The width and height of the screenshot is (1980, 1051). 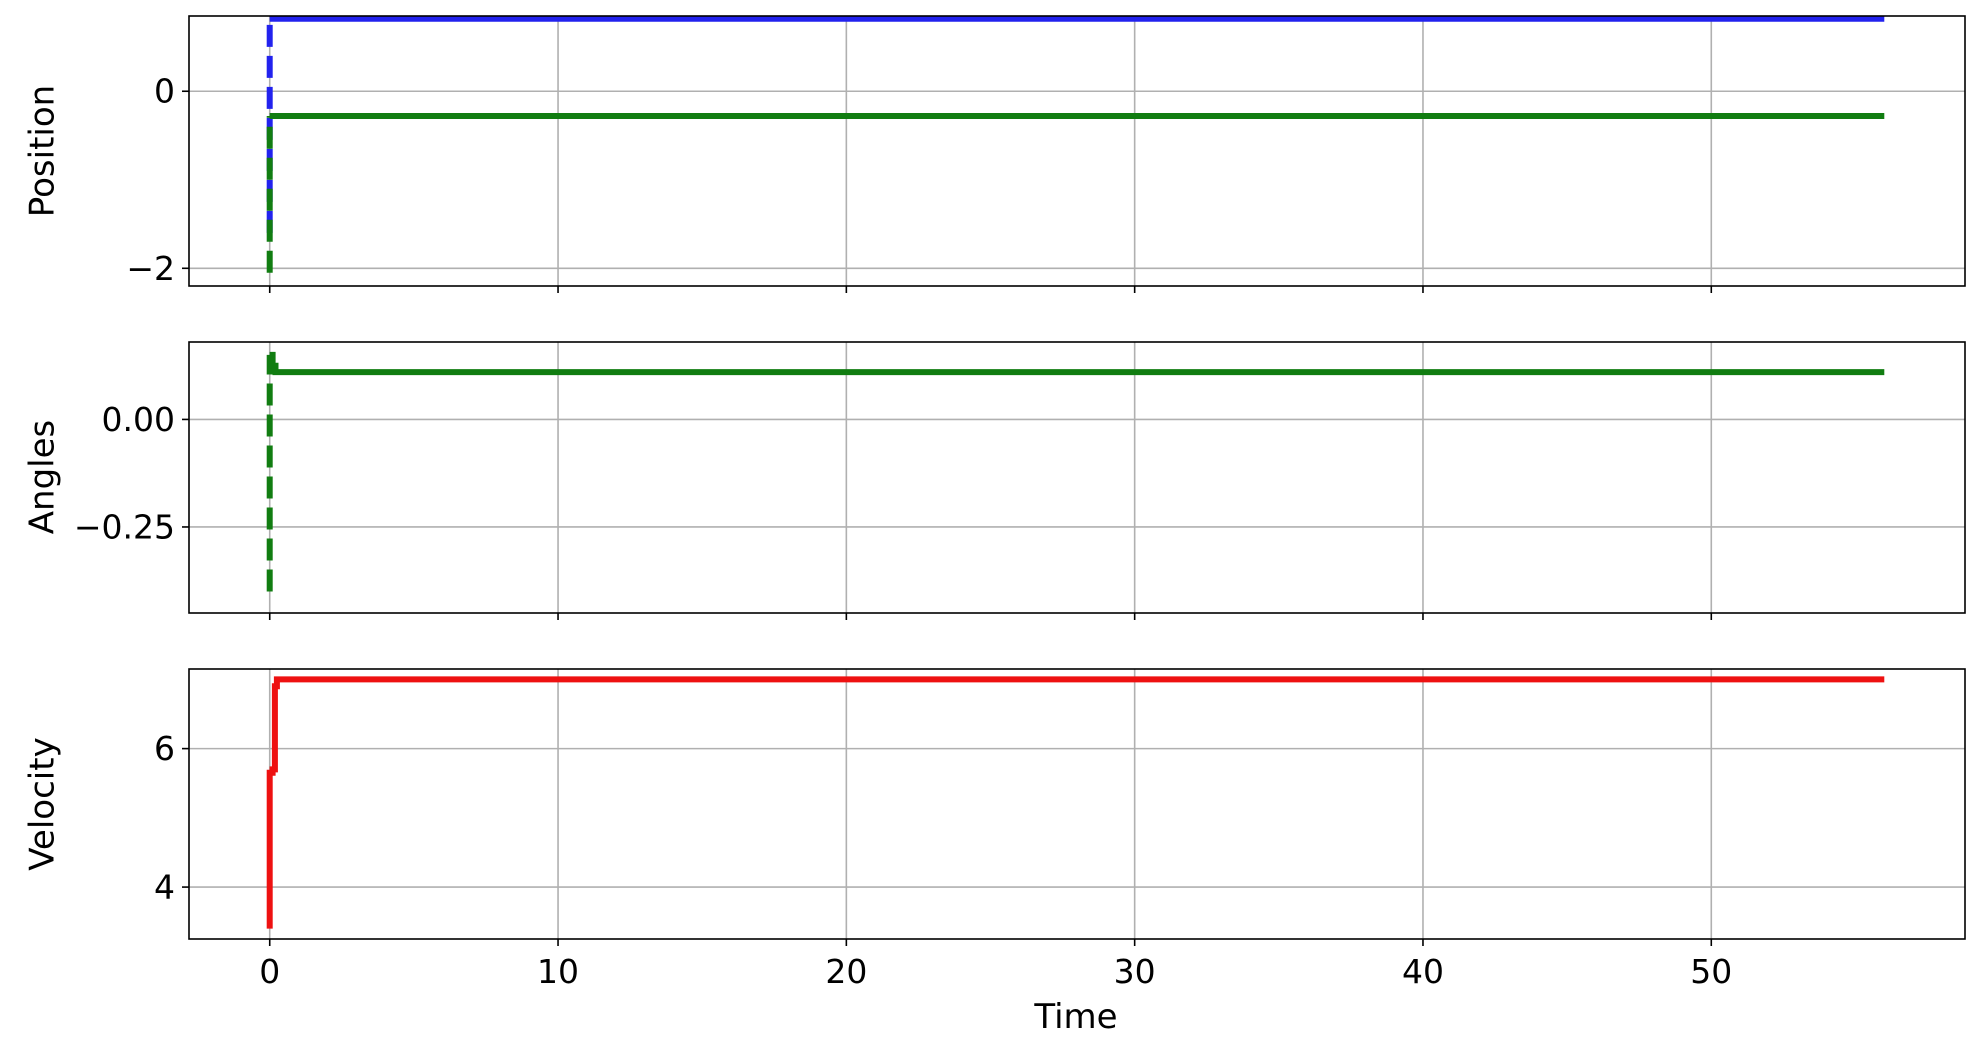 I want to click on velocity-x-tick-label: 30, so click(x=1135, y=971).